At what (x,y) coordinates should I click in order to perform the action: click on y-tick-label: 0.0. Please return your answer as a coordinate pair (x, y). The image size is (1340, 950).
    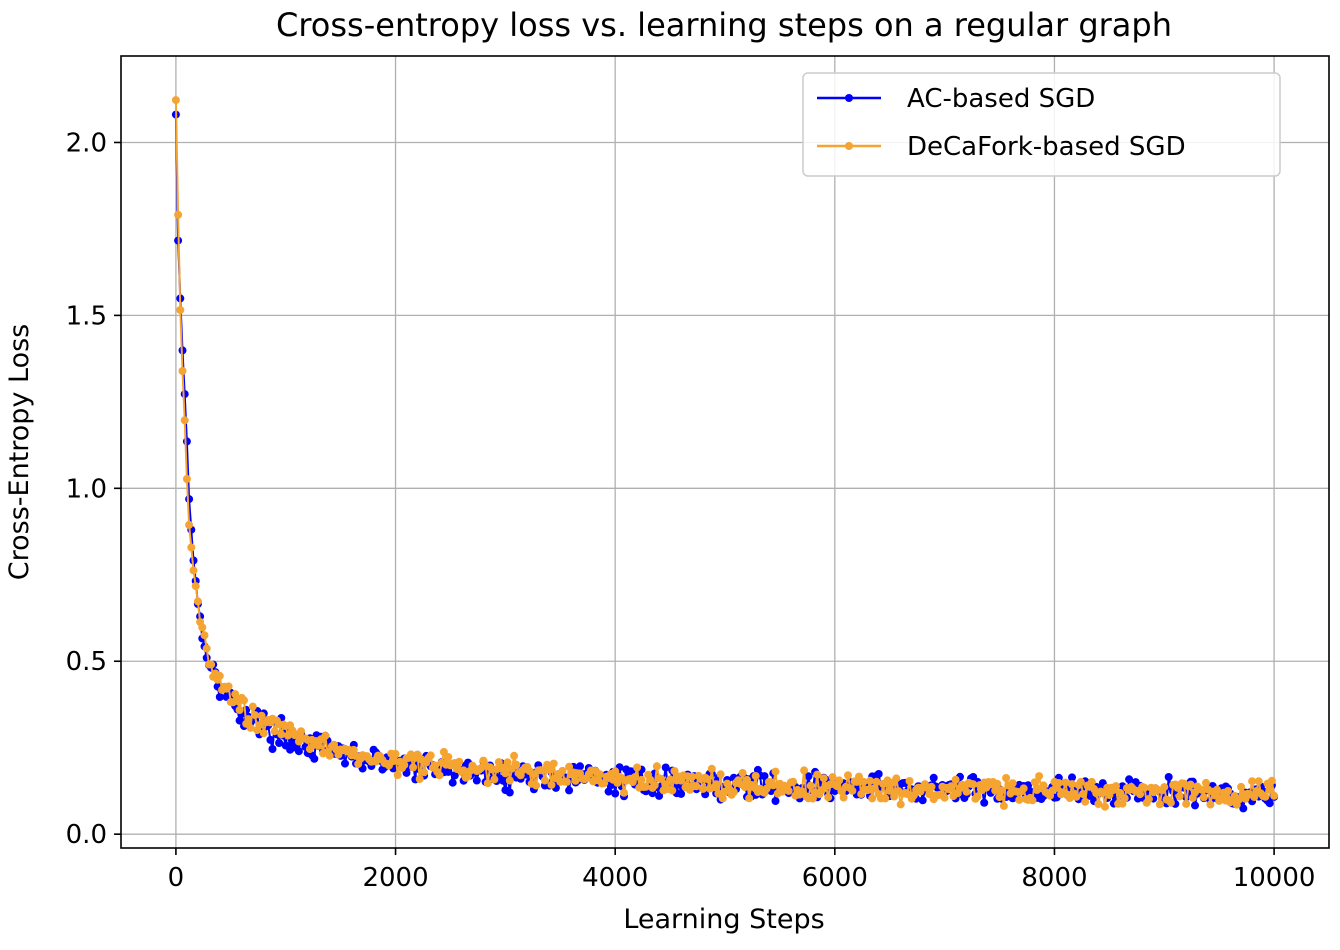
    Looking at the image, I should click on (86, 835).